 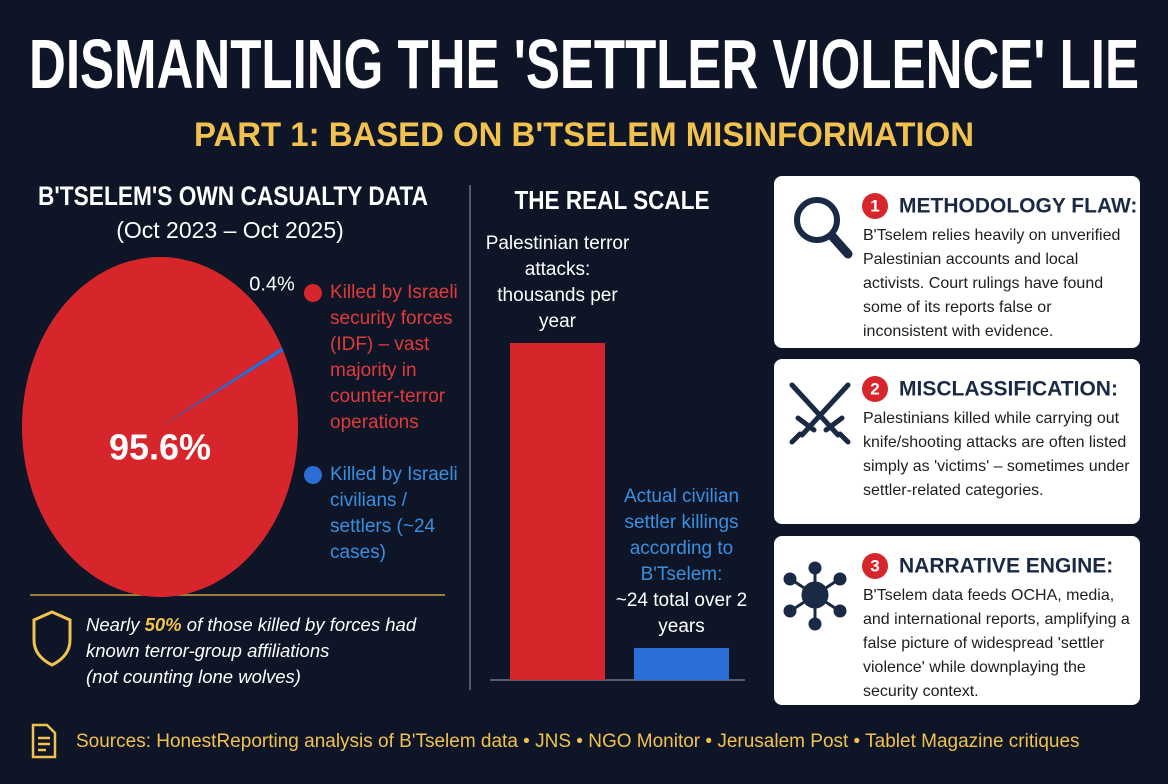 I want to click on subtitle: PART 1: BASED ON B'TSELEM MISINFORMATION, so click(x=584, y=135).